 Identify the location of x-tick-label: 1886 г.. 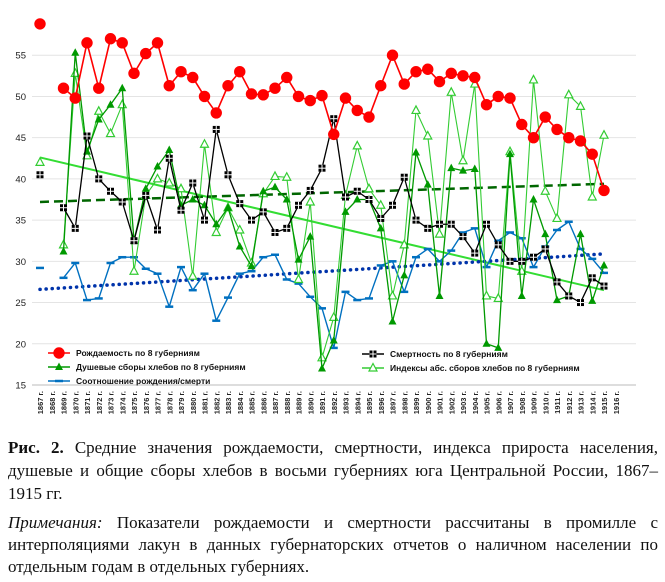
(263, 402).